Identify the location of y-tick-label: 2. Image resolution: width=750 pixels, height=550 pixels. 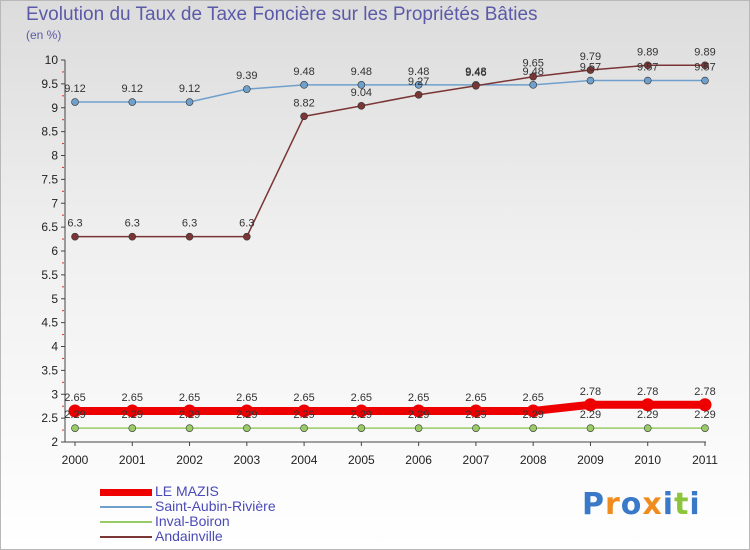
(54, 442).